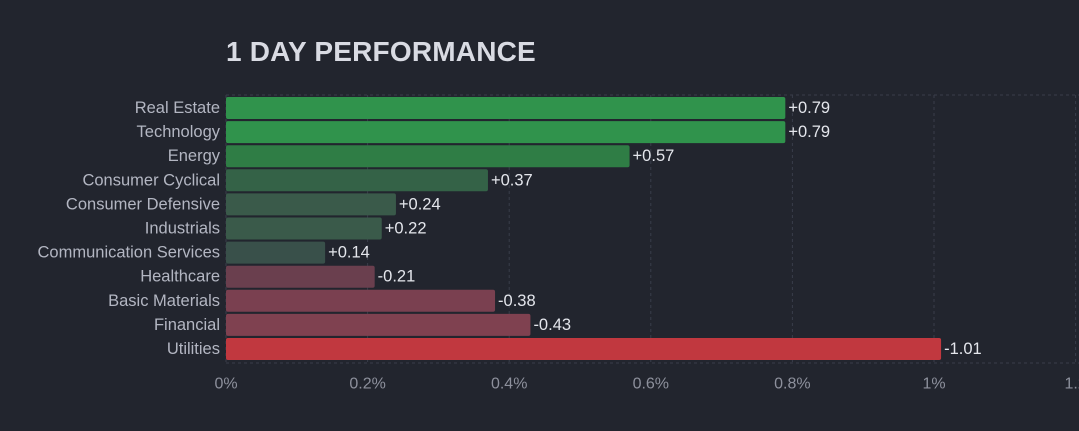  I want to click on x-tick-label: 0.6%, so click(651, 384).